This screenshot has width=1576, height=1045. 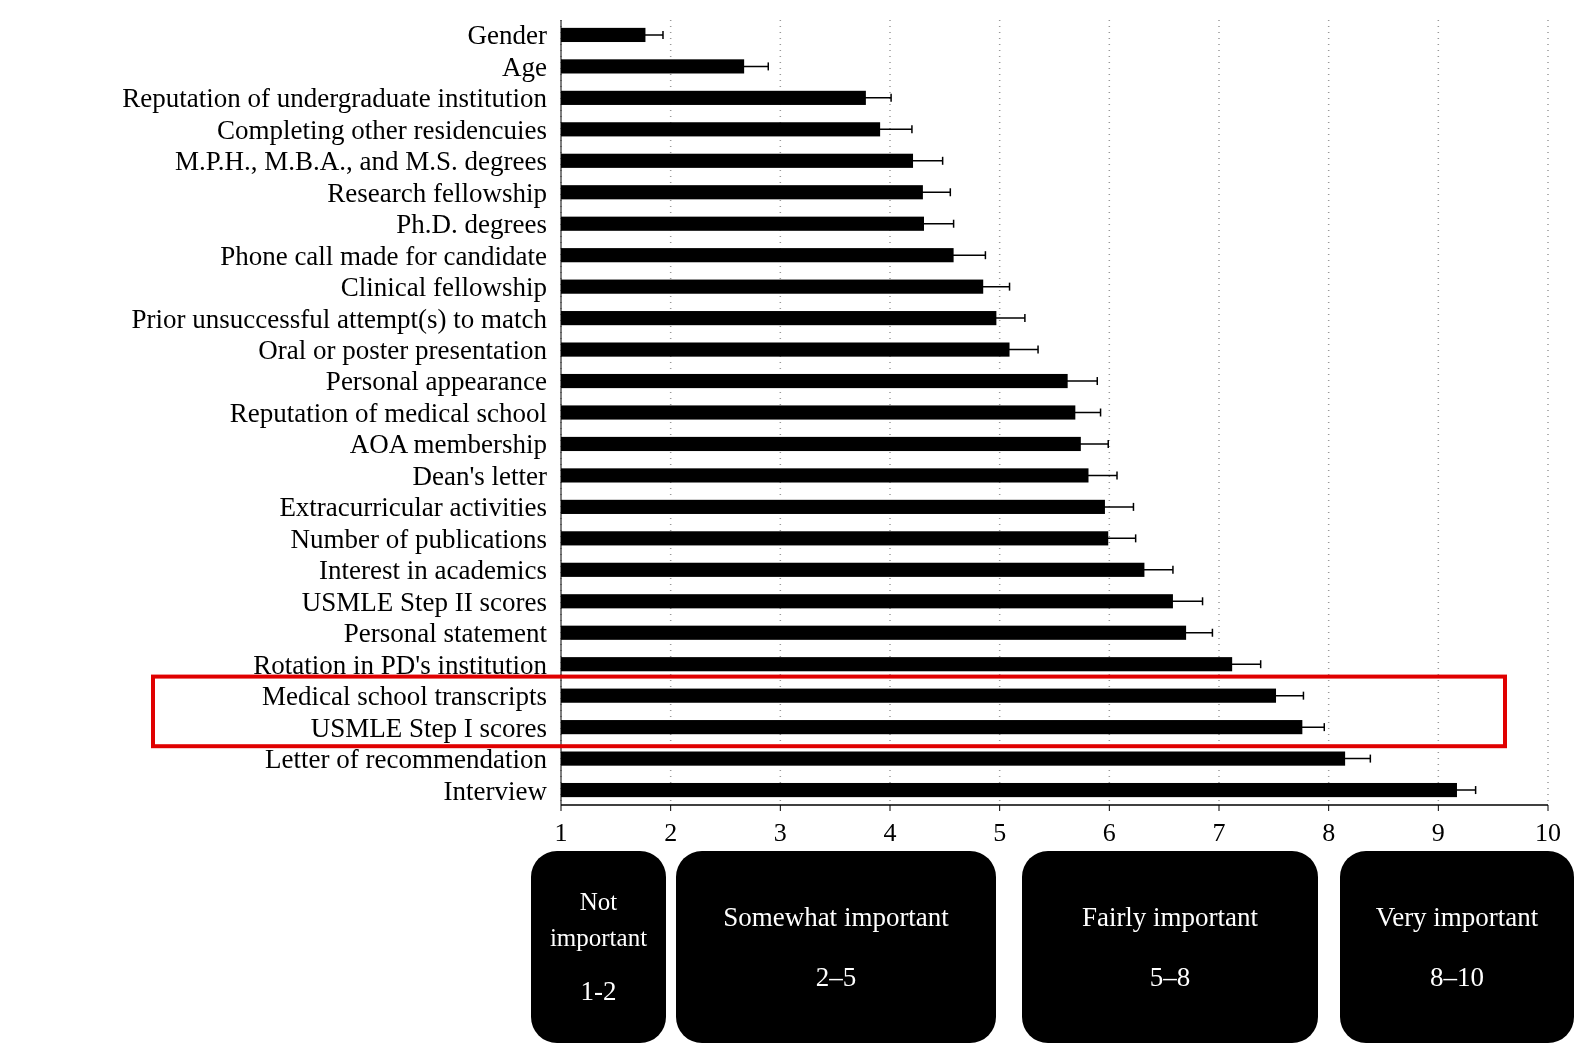 What do you see at coordinates (1329, 832) in the screenshot?
I see `x-tick-label: 8` at bounding box center [1329, 832].